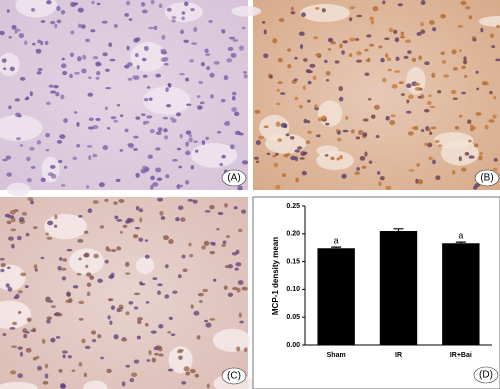  Describe the element at coordinates (336, 296) in the screenshot. I see `bar` at that location.